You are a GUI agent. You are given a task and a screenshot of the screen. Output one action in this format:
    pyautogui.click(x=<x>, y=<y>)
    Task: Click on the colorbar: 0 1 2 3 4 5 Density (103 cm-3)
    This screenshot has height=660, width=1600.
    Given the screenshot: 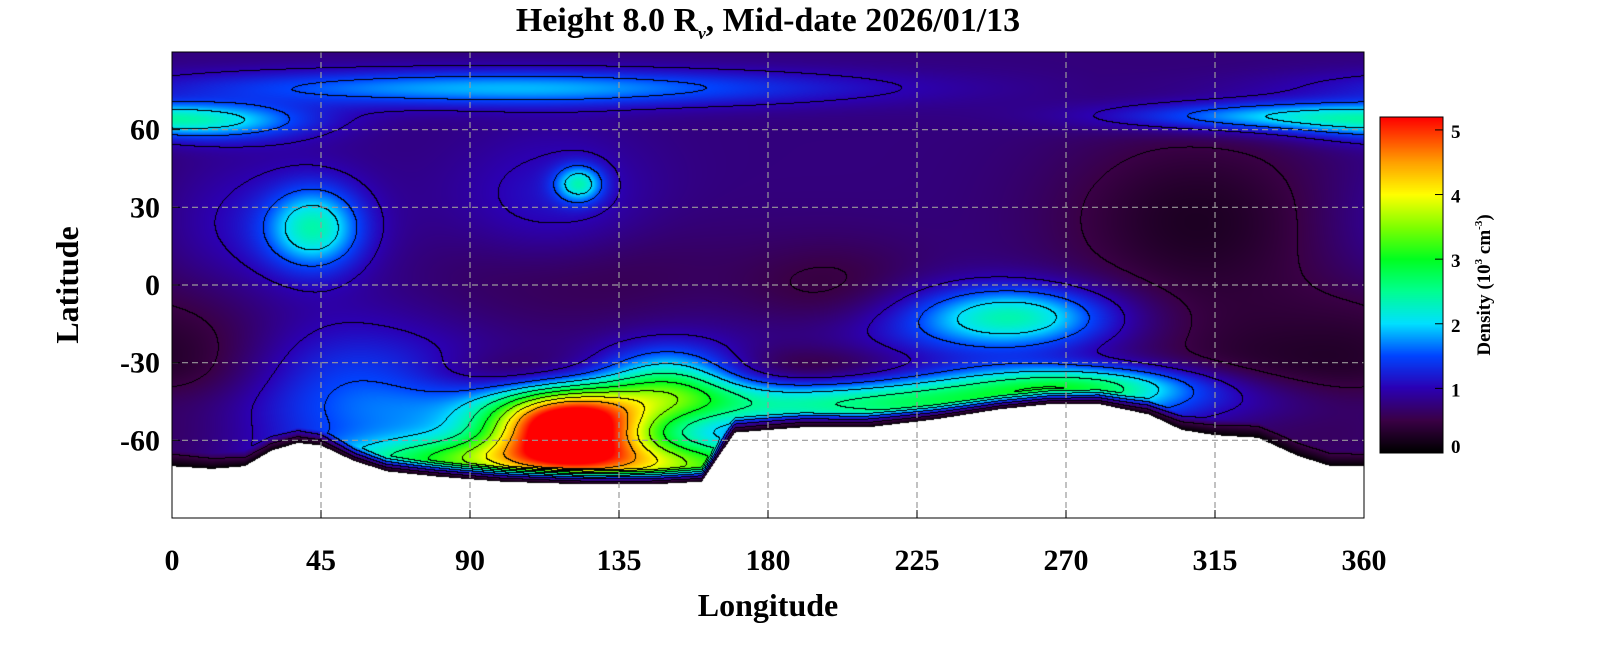 What is the action you would take?
    pyautogui.click(x=1437, y=287)
    